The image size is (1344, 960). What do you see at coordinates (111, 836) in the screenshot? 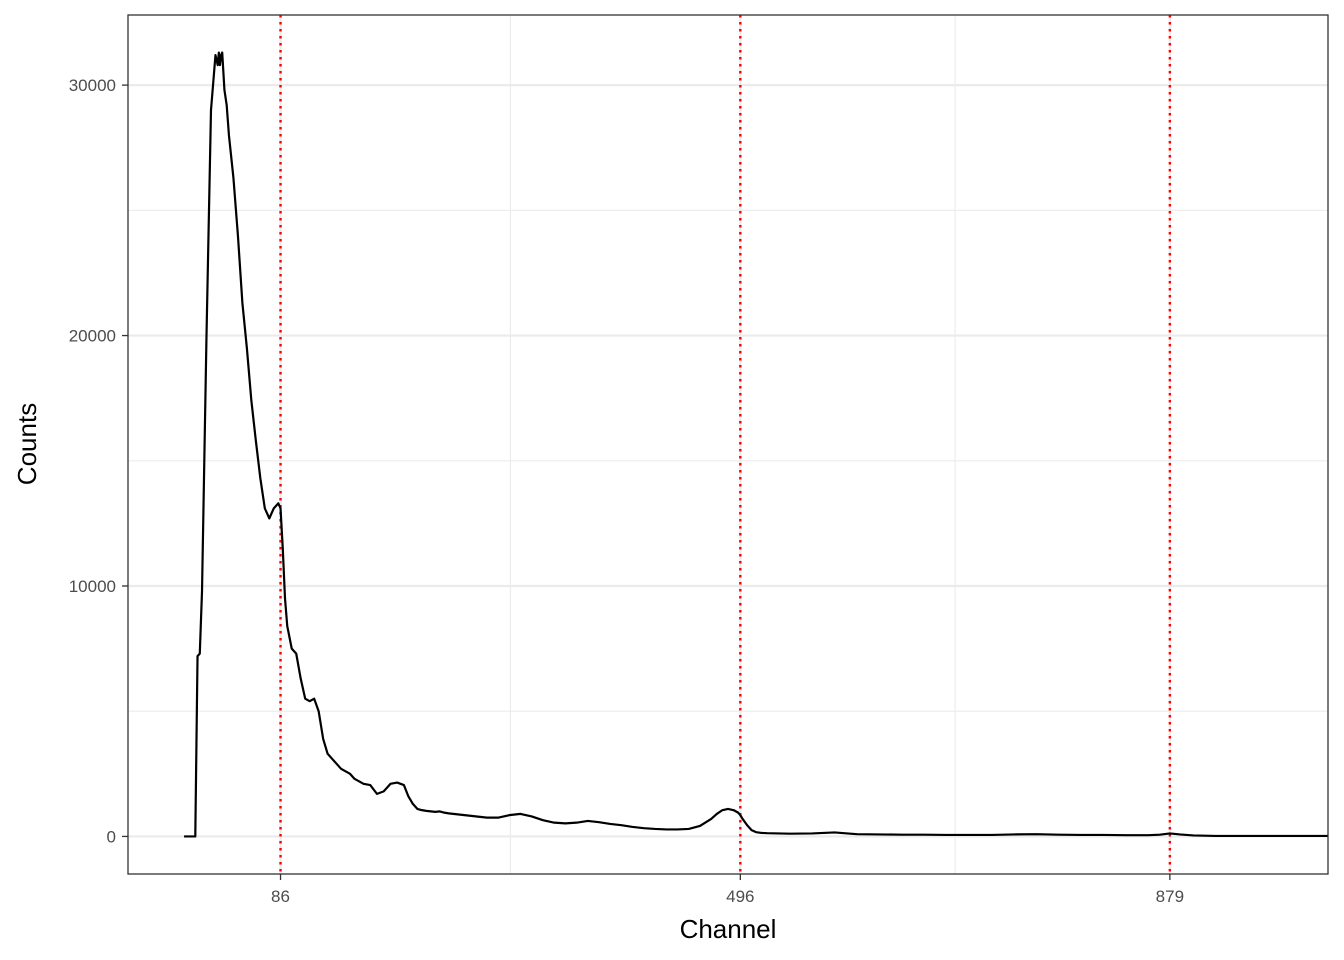
I see `y-tick-label: 0` at bounding box center [111, 836].